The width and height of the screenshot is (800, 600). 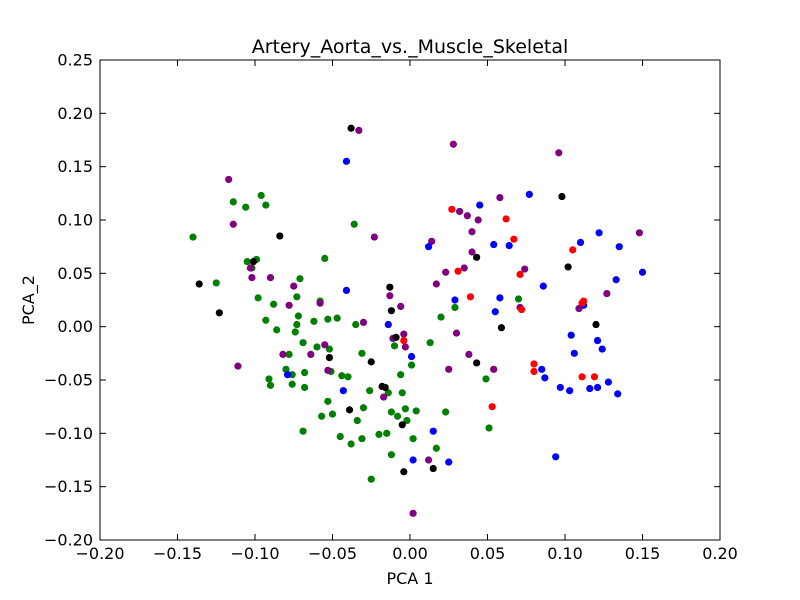 What do you see at coordinates (68, 486) in the screenshot?
I see `y-tick-label: −0.15` at bounding box center [68, 486].